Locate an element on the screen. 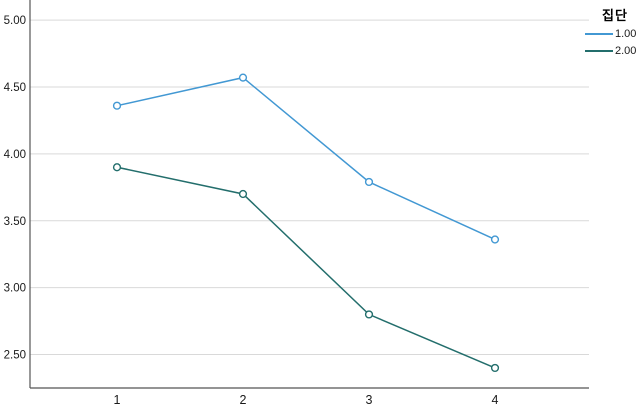 This screenshot has height=410, width=640. legend-label-series1: 1.00 is located at coordinates (626, 33).